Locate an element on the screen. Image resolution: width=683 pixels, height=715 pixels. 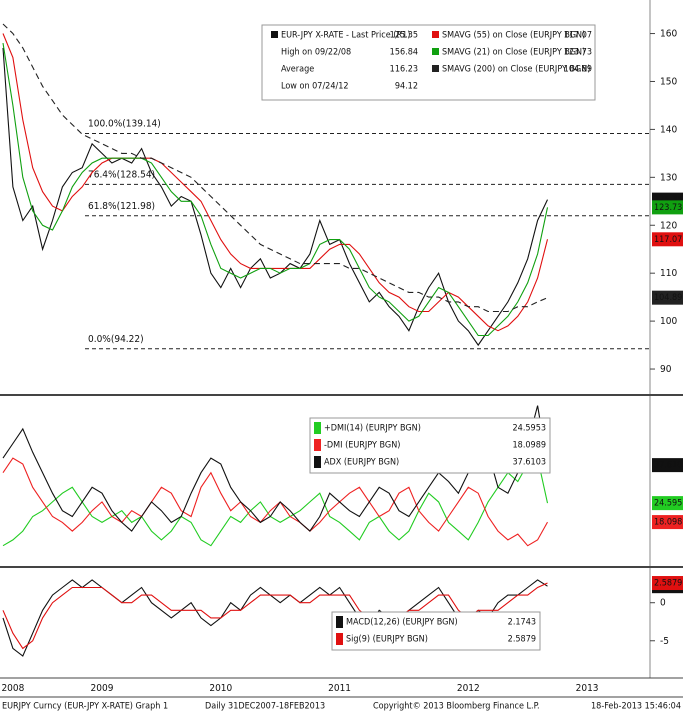
y-tick-label: -5 is located at coordinates (664, 641).